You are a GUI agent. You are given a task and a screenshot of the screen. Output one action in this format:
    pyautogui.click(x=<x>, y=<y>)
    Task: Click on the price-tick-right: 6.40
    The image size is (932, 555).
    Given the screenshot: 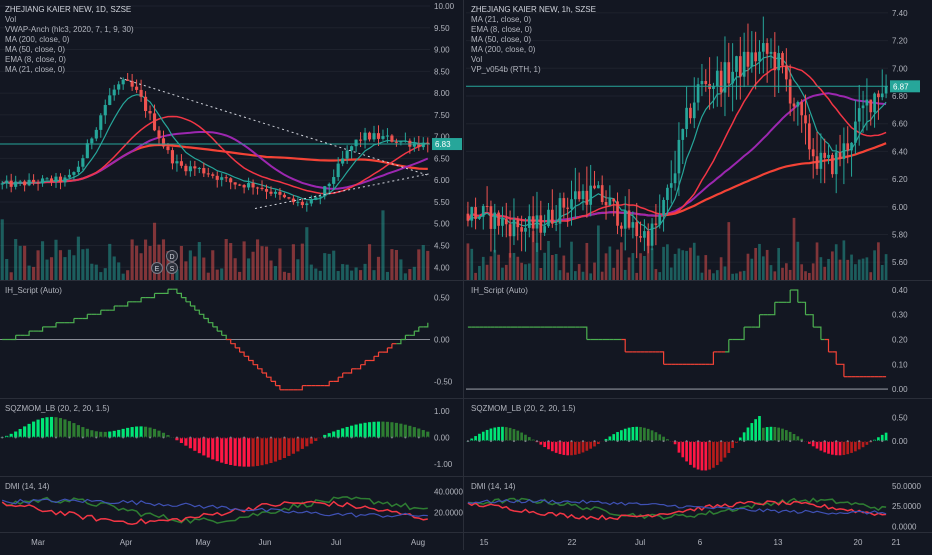 What is the action you would take?
    pyautogui.click(x=900, y=151)
    